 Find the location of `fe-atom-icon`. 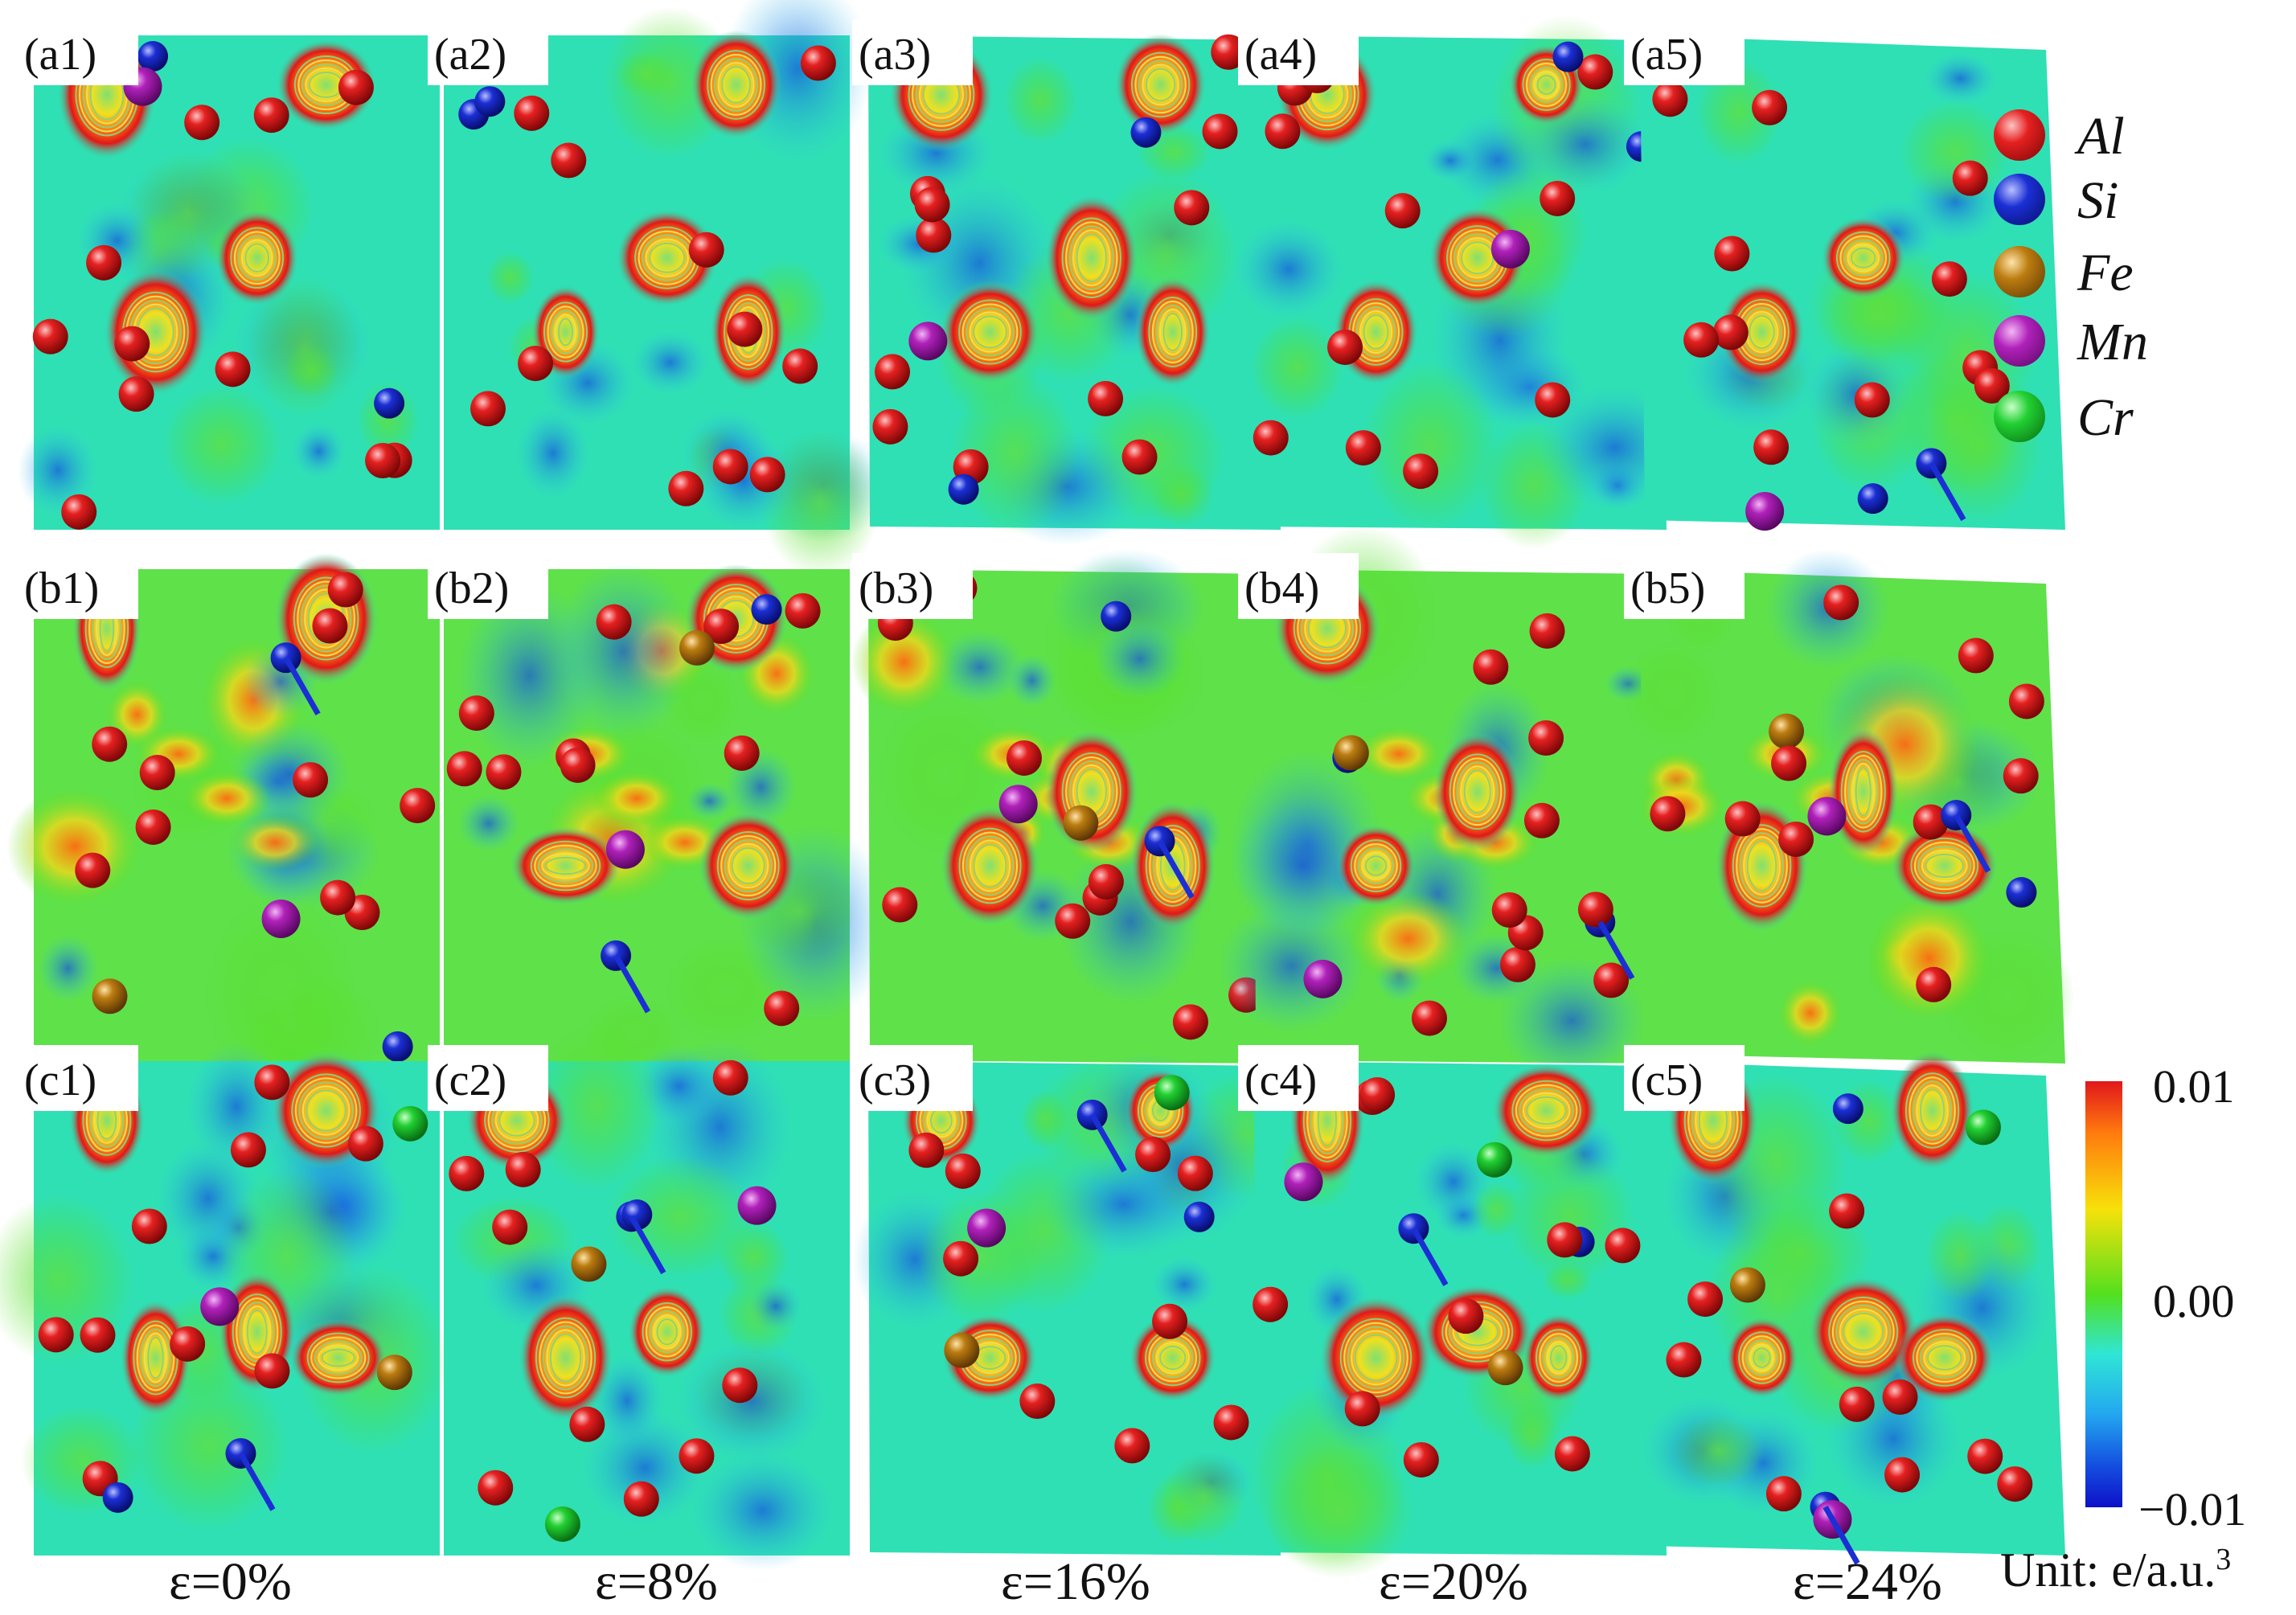

fe-atom-icon is located at coordinates (2019, 271).